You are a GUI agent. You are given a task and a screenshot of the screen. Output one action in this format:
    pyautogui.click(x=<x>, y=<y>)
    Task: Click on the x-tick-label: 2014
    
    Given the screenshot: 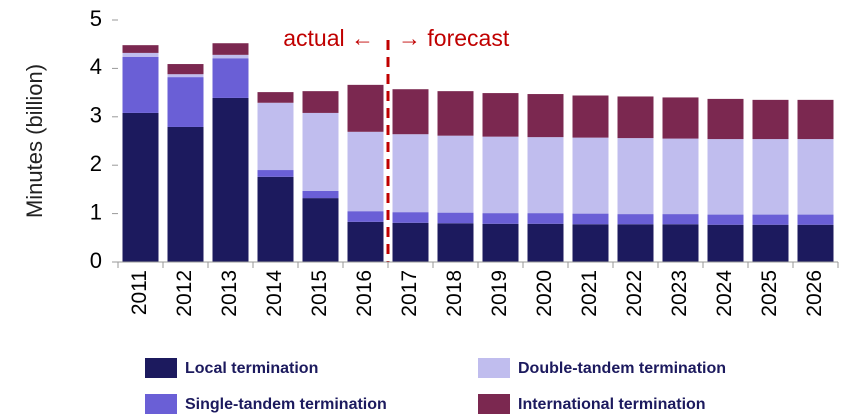 What is the action you would take?
    pyautogui.click(x=274, y=293)
    